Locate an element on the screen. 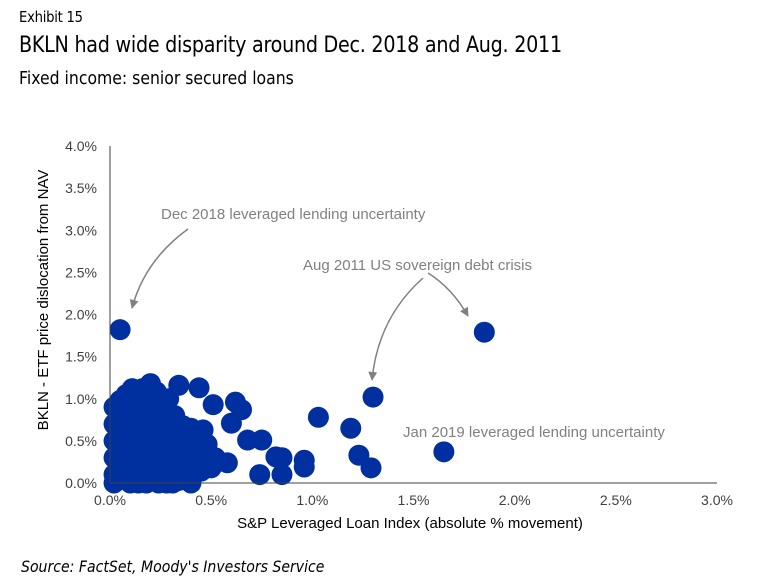  exhibit-number: Exhibit 15 is located at coordinates (51, 17).